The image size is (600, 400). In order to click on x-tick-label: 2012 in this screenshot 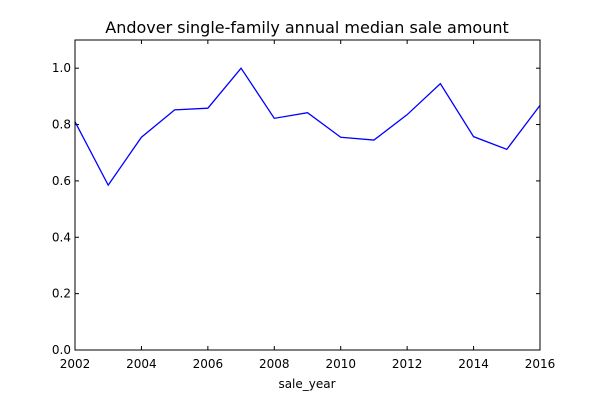, I will do `click(407, 364)`.